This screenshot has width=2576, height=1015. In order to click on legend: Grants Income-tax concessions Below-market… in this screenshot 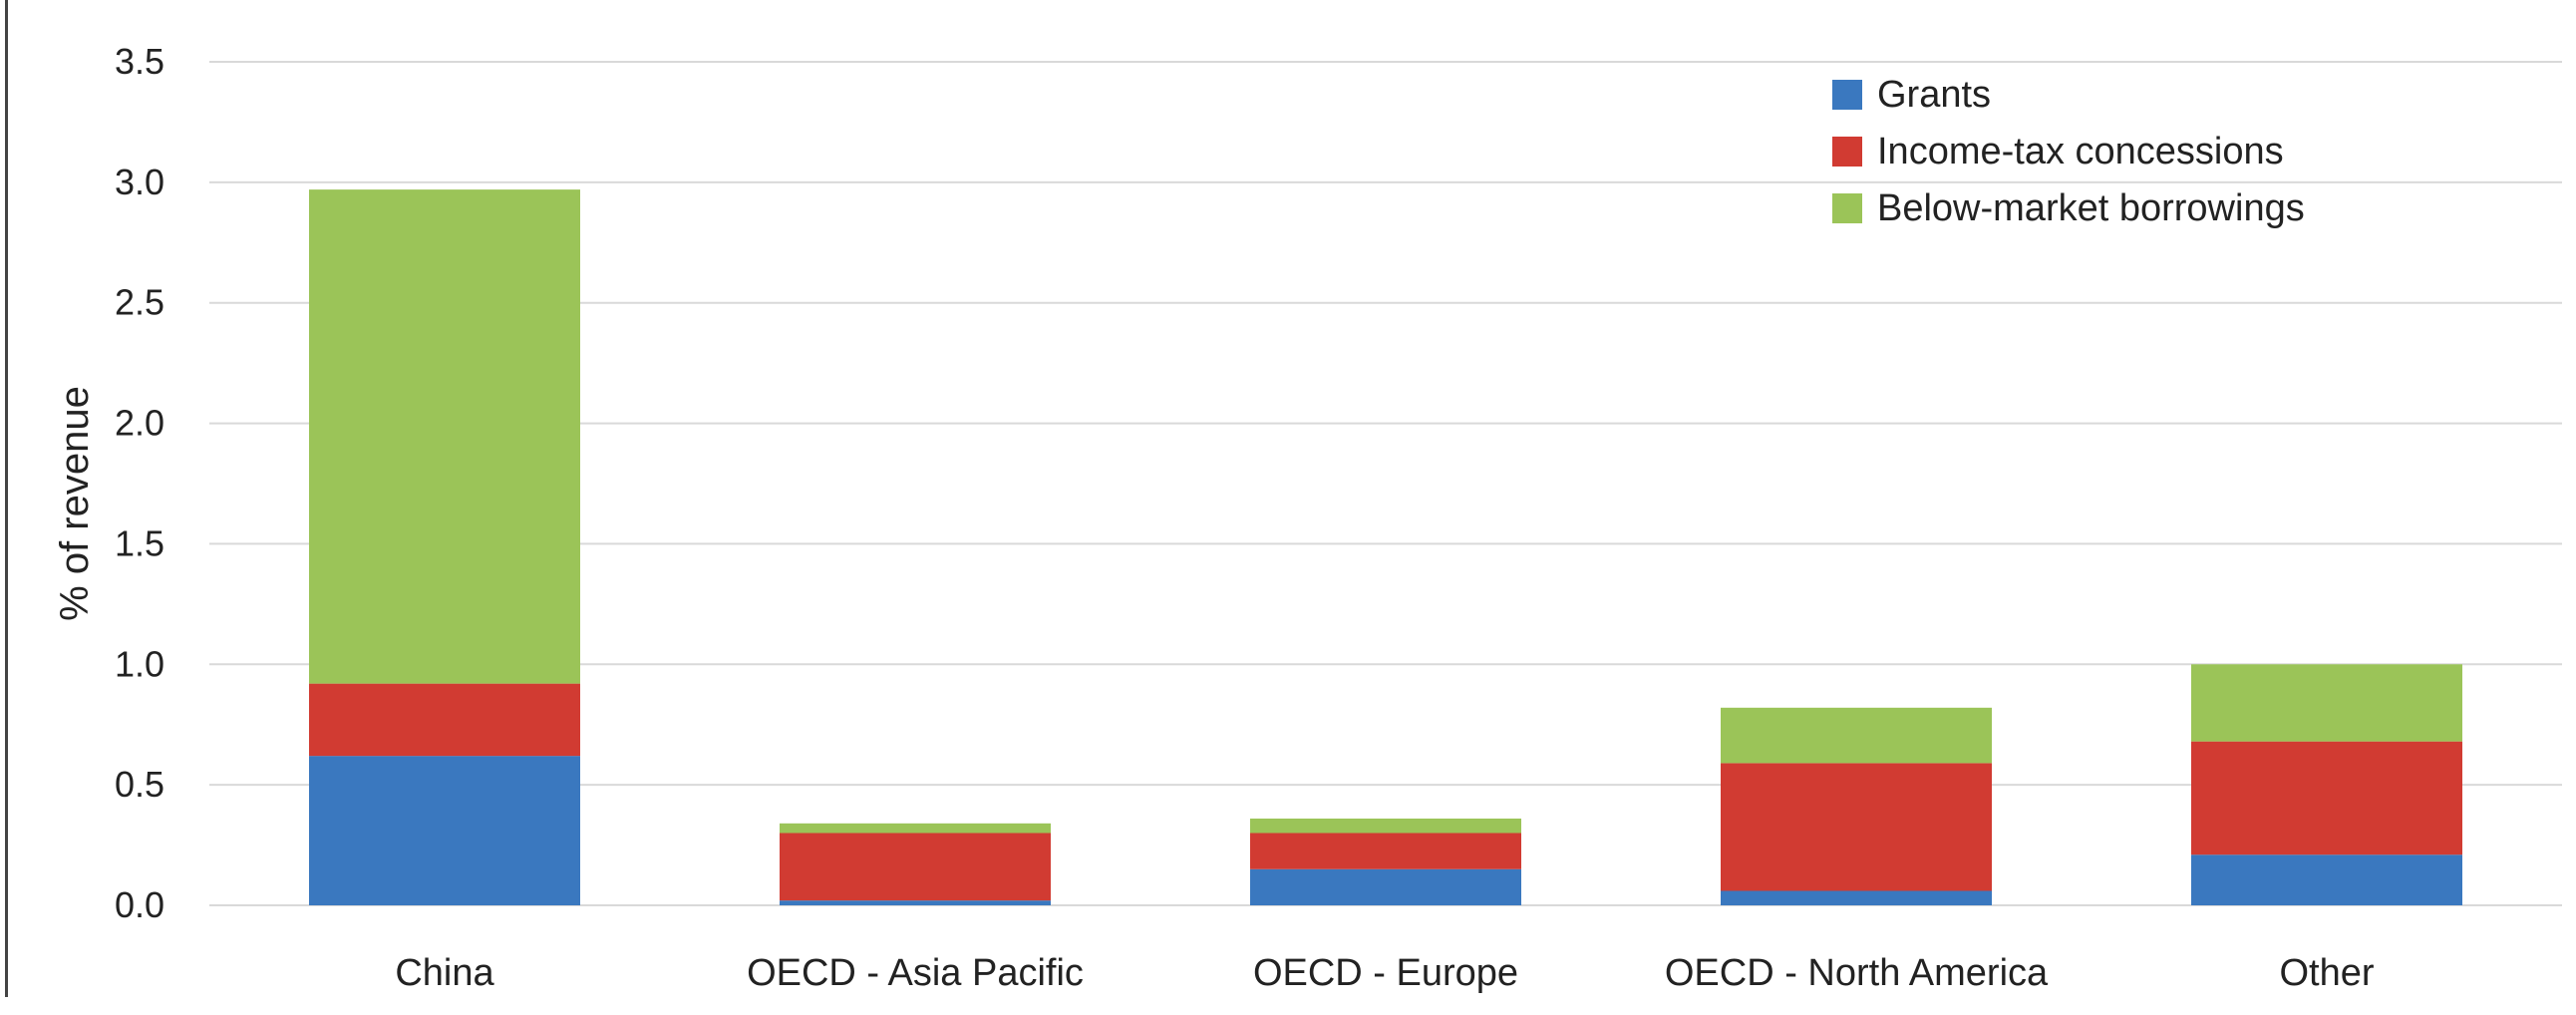, I will do `click(2068, 151)`.